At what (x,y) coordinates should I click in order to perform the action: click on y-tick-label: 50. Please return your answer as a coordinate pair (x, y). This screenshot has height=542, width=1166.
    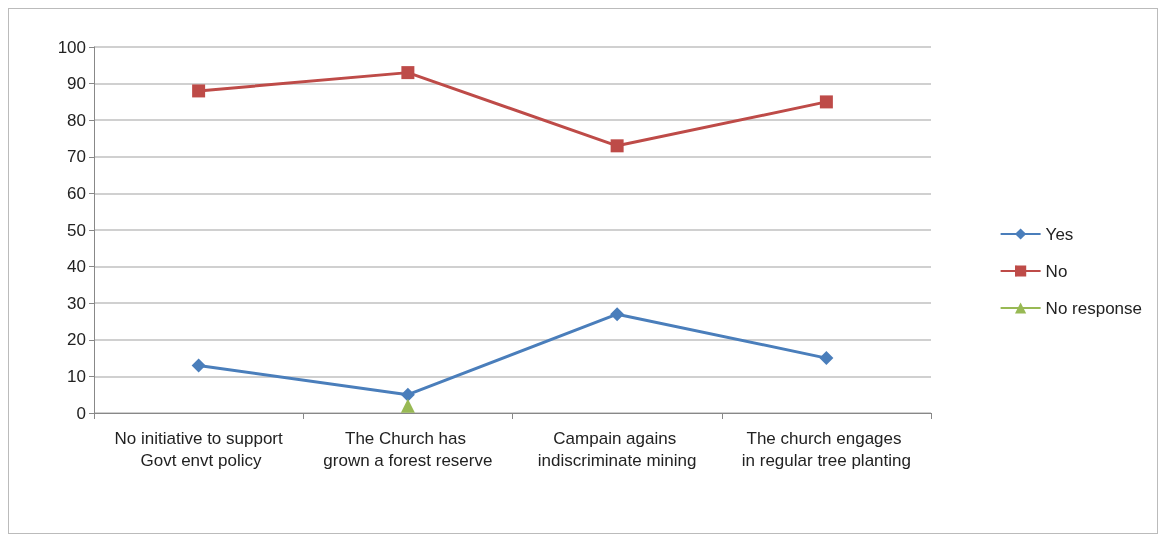
    Looking at the image, I should click on (76, 230).